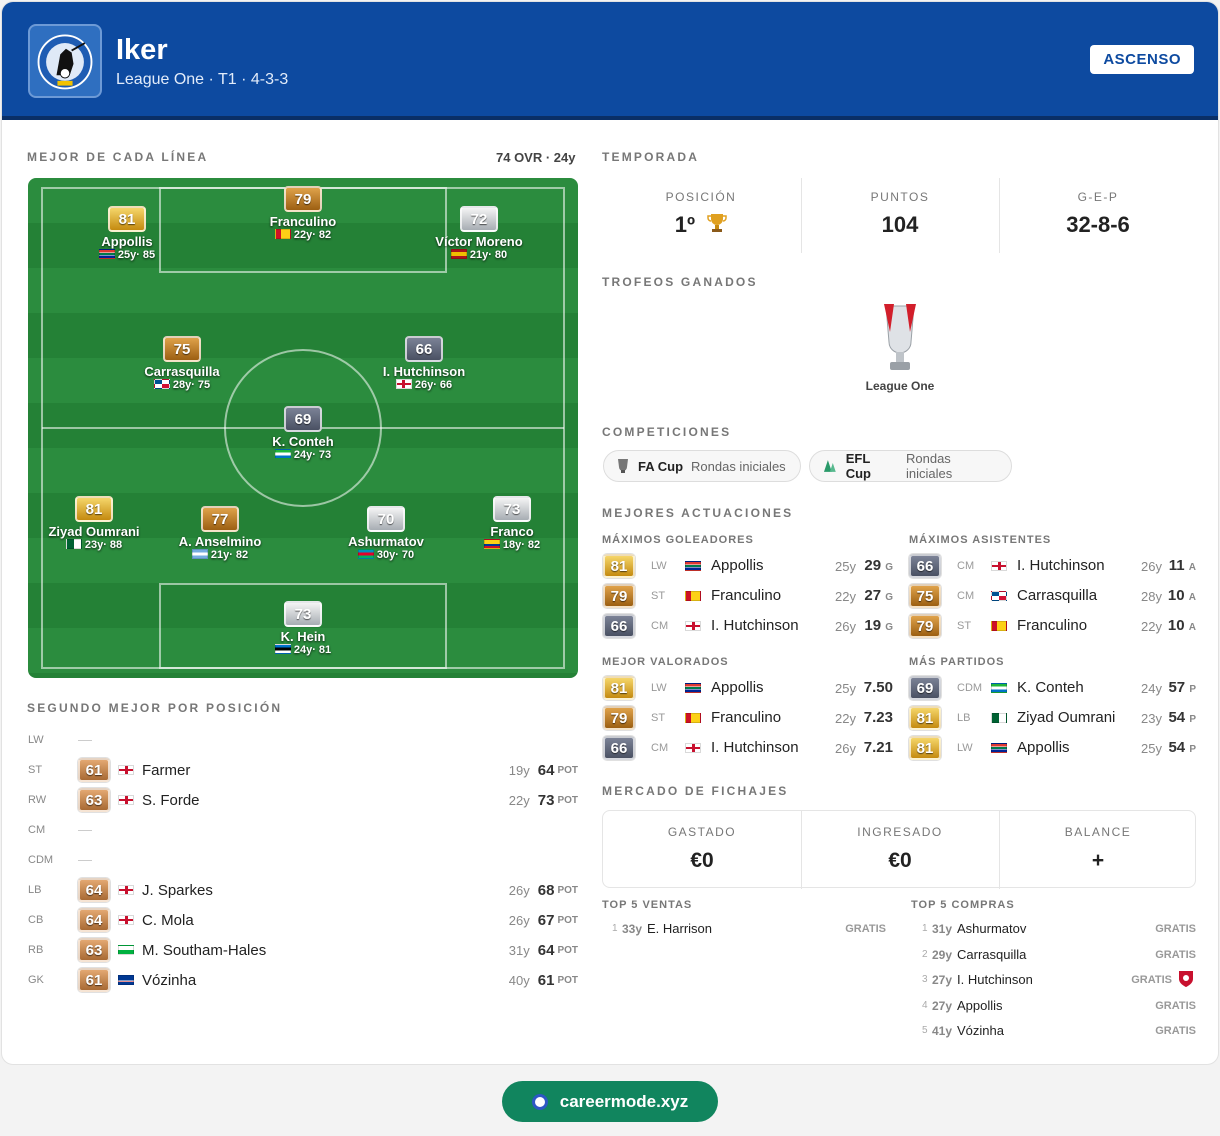 The height and width of the screenshot is (1136, 1220). Describe the element at coordinates (1176, 625) in the screenshot. I see `stat-value: 10` at that location.